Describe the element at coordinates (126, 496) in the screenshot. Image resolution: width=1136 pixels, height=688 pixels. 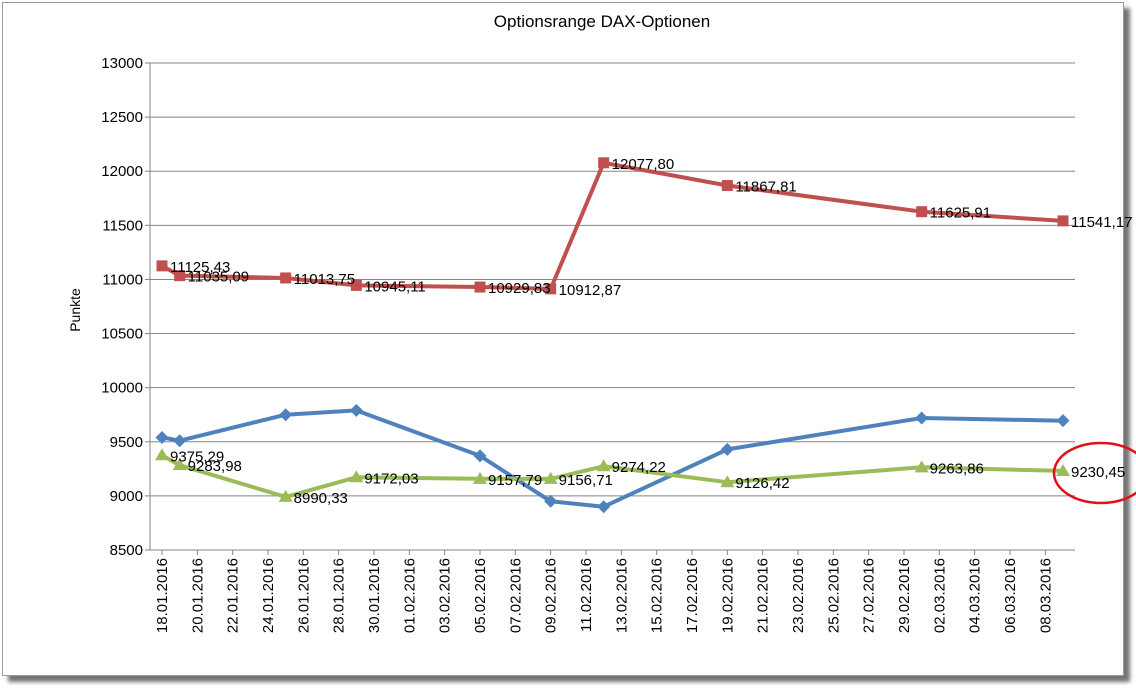
I see `y-tick-label: 9000` at that location.